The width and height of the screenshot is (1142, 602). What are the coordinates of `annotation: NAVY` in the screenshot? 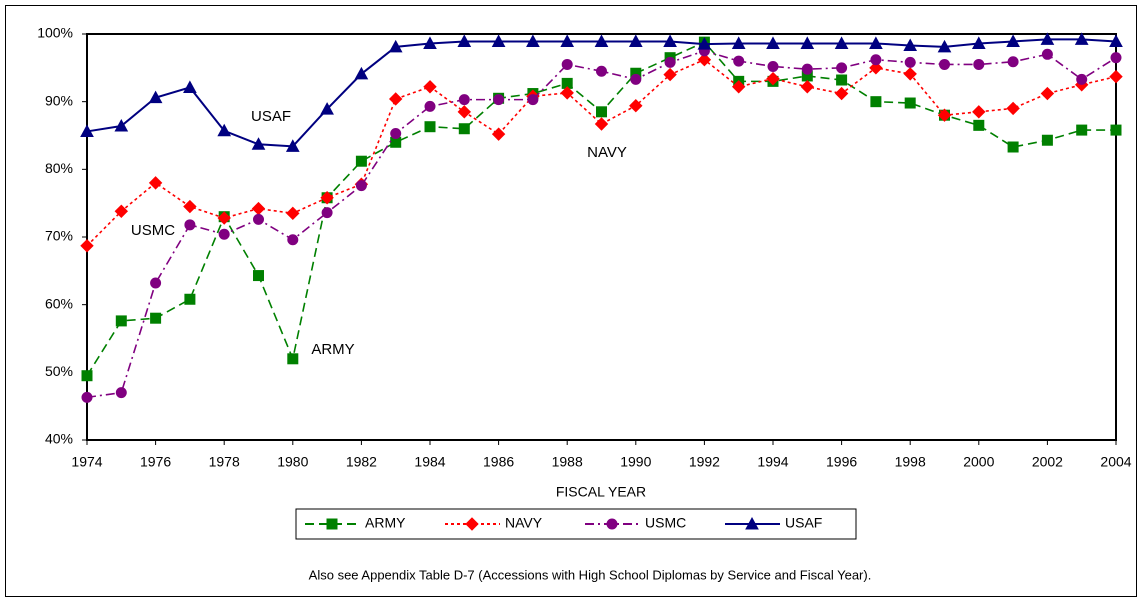 It's located at (607, 152).